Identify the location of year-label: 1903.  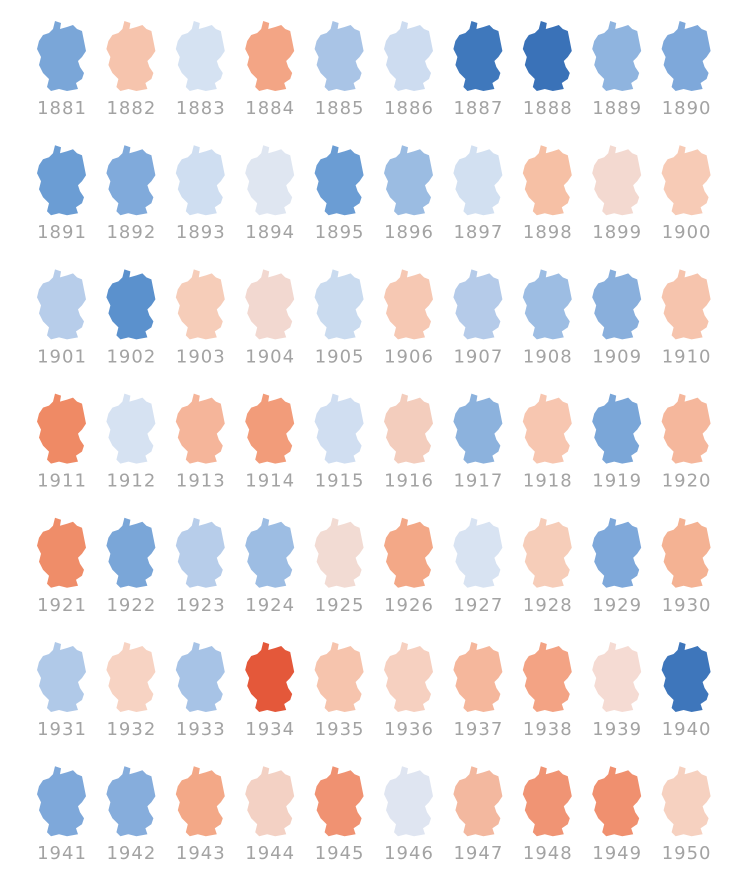
(201, 356).